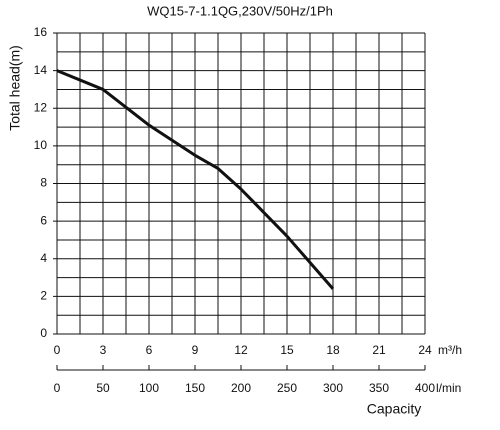 Image resolution: width=500 pixels, height=430 pixels. I want to click on x2-tick-label: 300, so click(333, 388).